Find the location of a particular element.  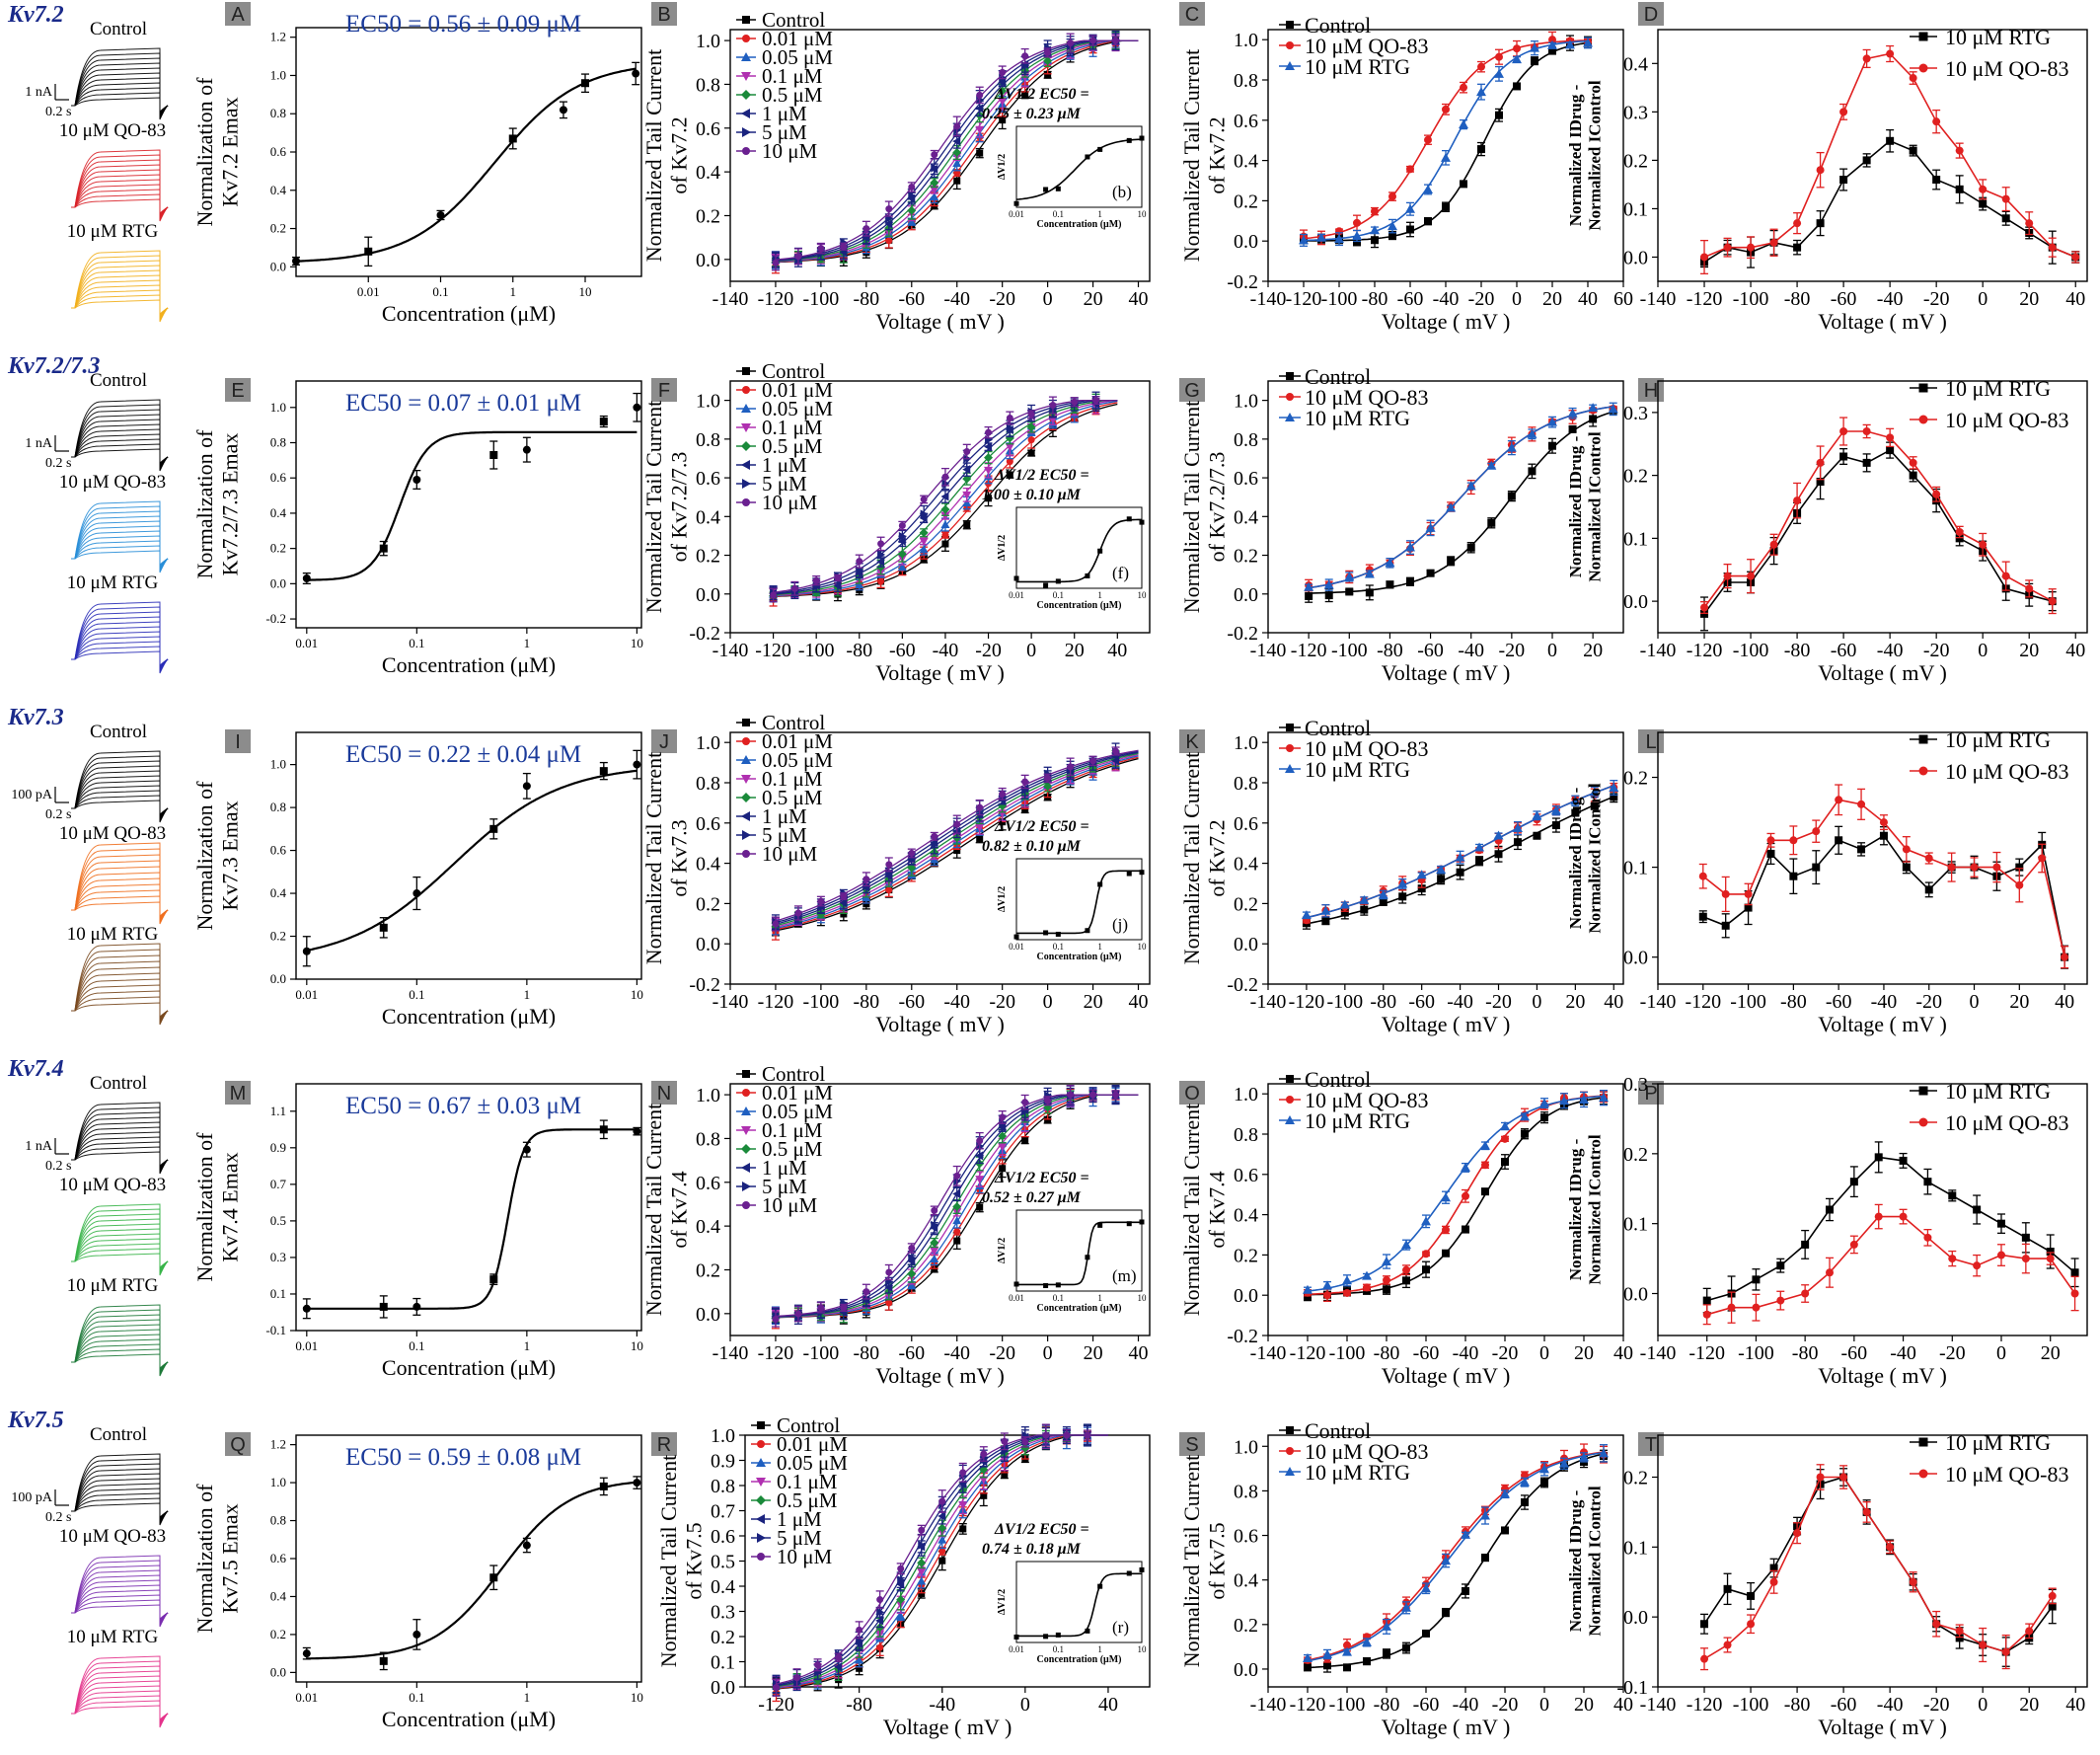

legend-entry: 10 μM QO-83 is located at coordinates (1366, 1100).